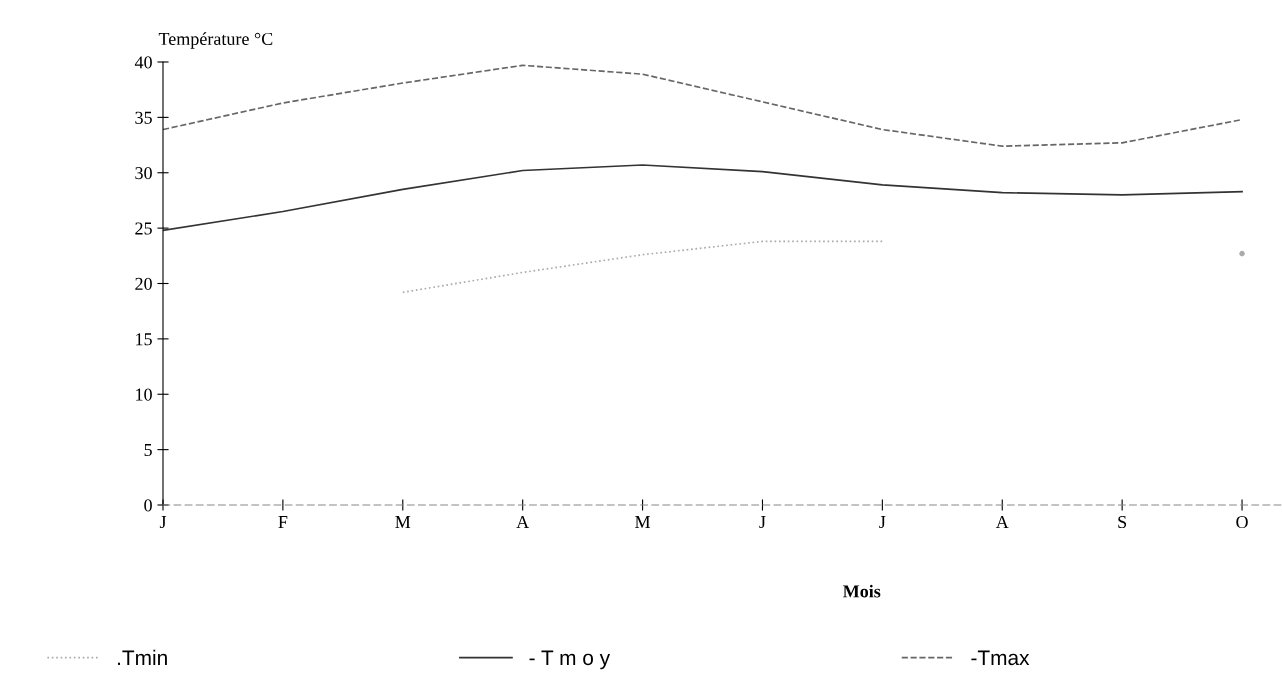 The width and height of the screenshot is (1282, 688). I want to click on legend-label: - T m o y, so click(570, 660).